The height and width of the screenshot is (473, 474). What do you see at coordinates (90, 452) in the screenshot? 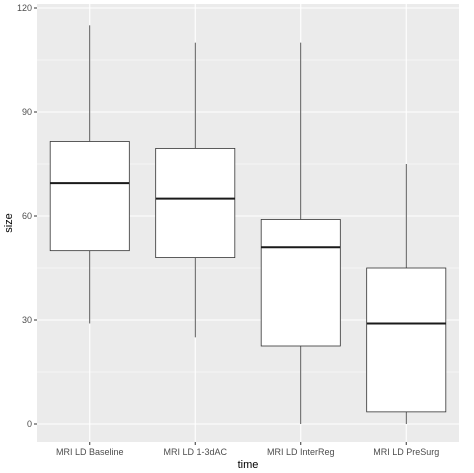
I see `x-tick-label: MRI LD Baseline` at bounding box center [90, 452].